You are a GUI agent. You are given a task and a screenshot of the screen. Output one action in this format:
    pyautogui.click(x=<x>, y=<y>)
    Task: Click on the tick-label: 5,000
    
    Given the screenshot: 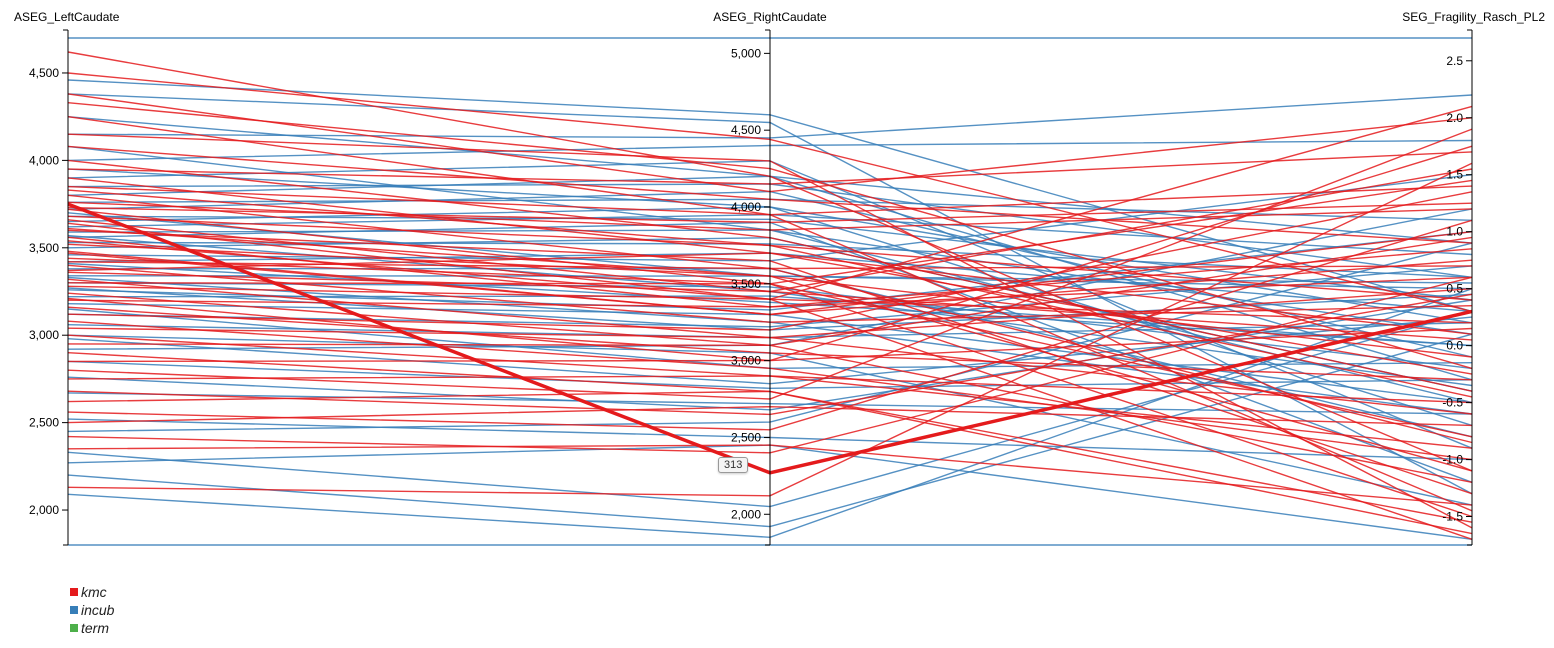 What is the action you would take?
    pyautogui.click(x=746, y=53)
    